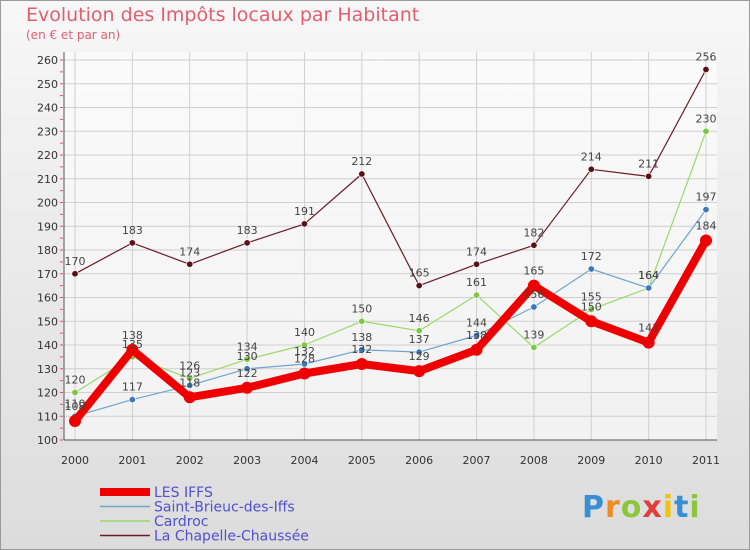 This screenshot has height=550, width=750. What do you see at coordinates (533, 285) in the screenshot?
I see `data-point-les-iffs-2008` at bounding box center [533, 285].